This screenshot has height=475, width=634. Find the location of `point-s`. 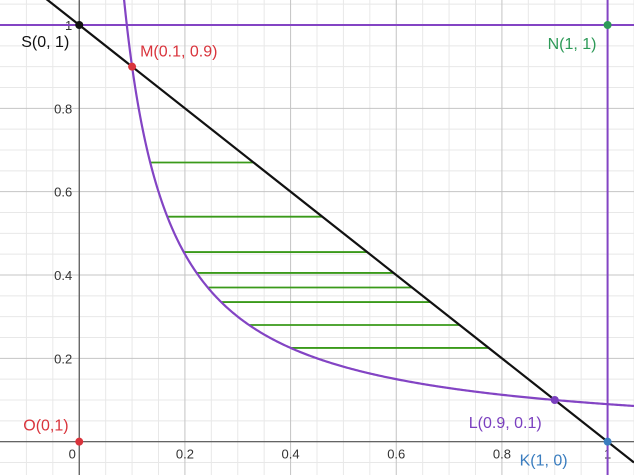

point-s is located at coordinates (79, 25).